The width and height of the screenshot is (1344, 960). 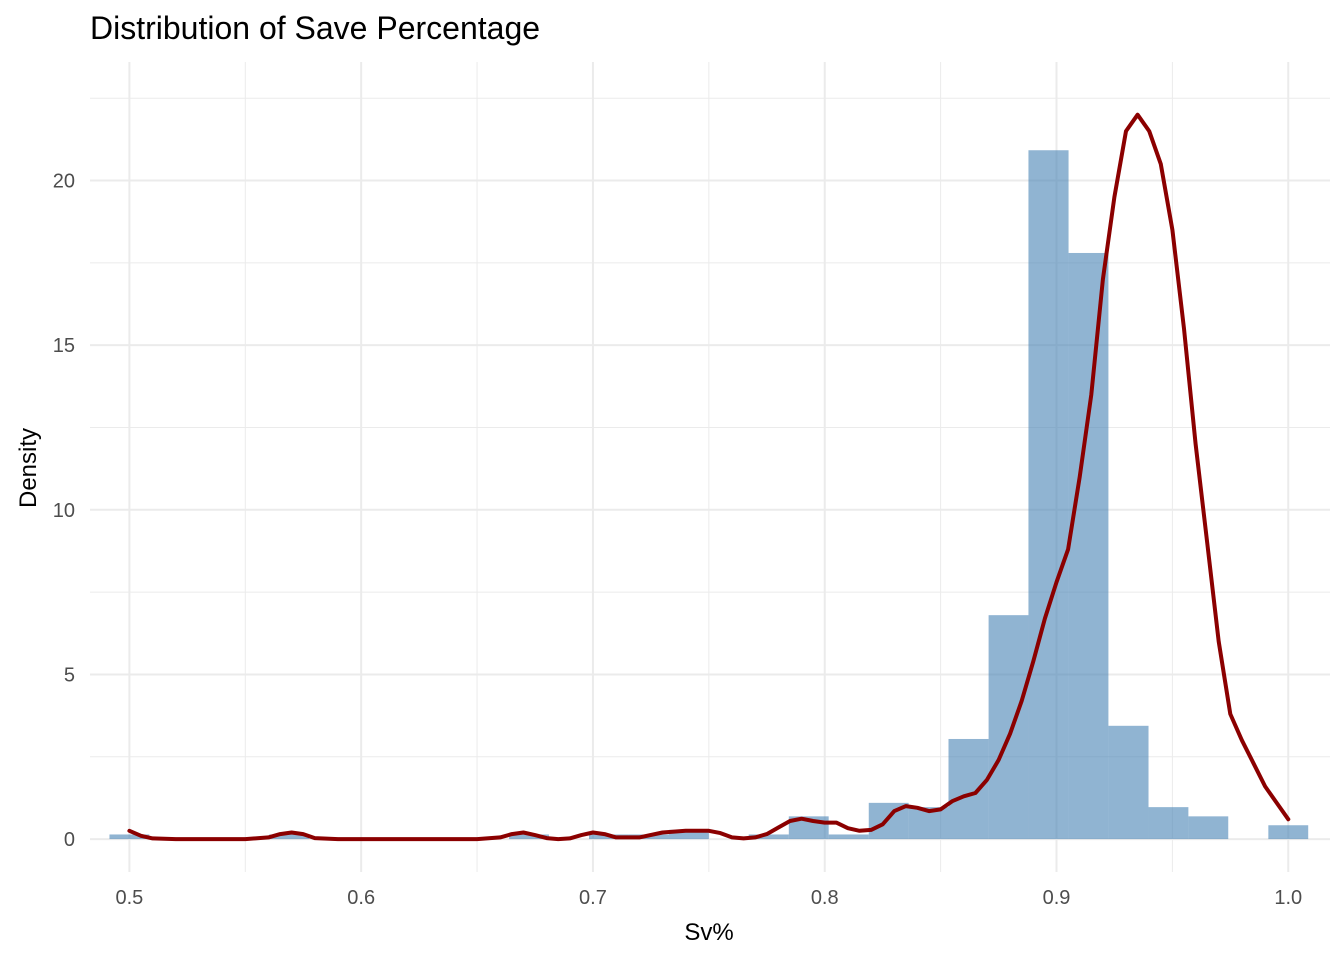 I want to click on x-tick-label: 0.9, so click(x=1057, y=898).